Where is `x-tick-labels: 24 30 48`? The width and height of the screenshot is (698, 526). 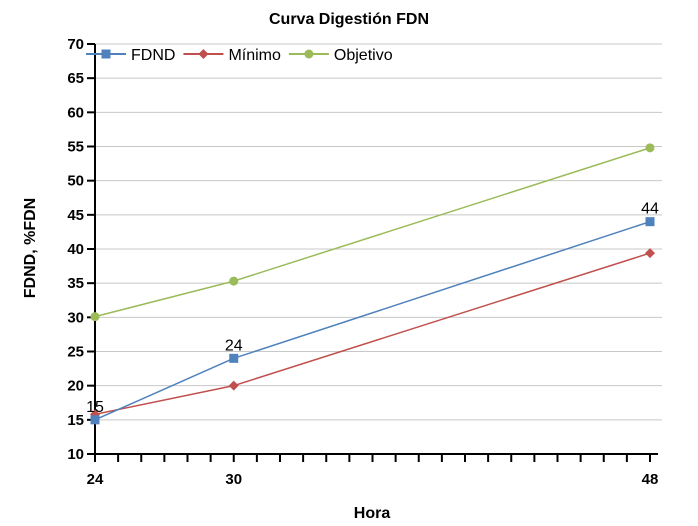 x-tick-labels: 24 30 48 is located at coordinates (373, 479).